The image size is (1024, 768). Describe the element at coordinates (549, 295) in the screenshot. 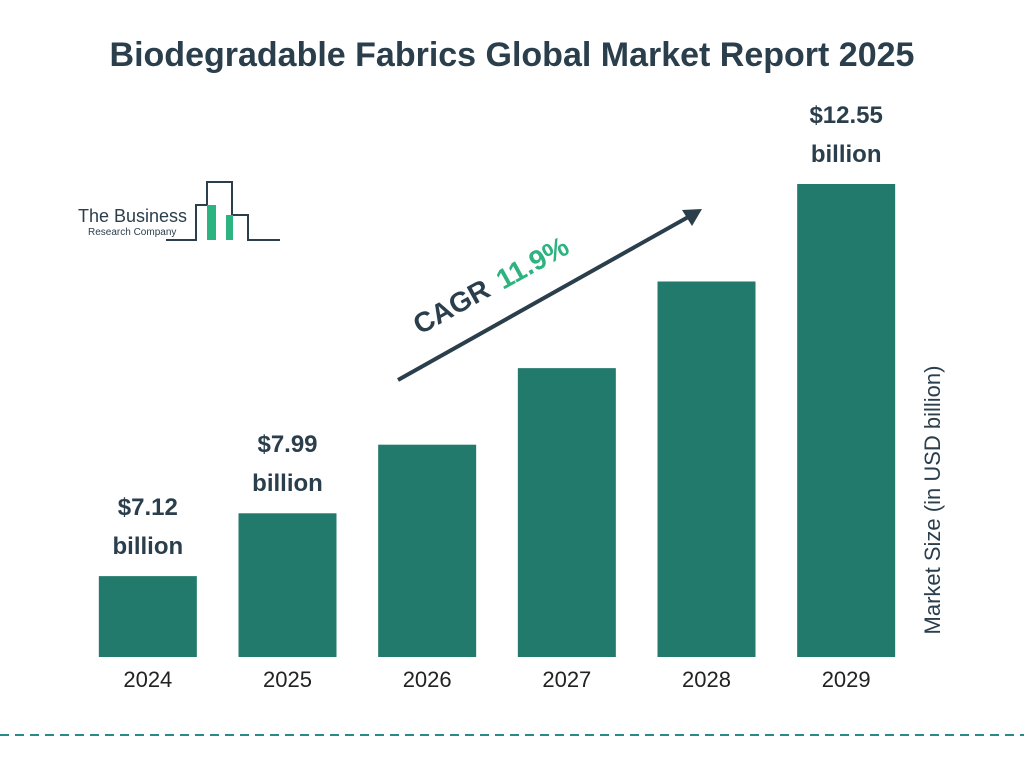

I see `cagr-arrow: CAGR 11.9%` at that location.